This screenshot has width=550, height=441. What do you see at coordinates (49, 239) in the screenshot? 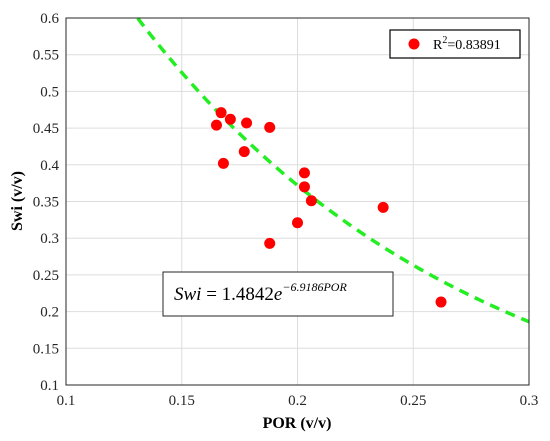
I see `y-tick-label: 0.3` at bounding box center [49, 239].